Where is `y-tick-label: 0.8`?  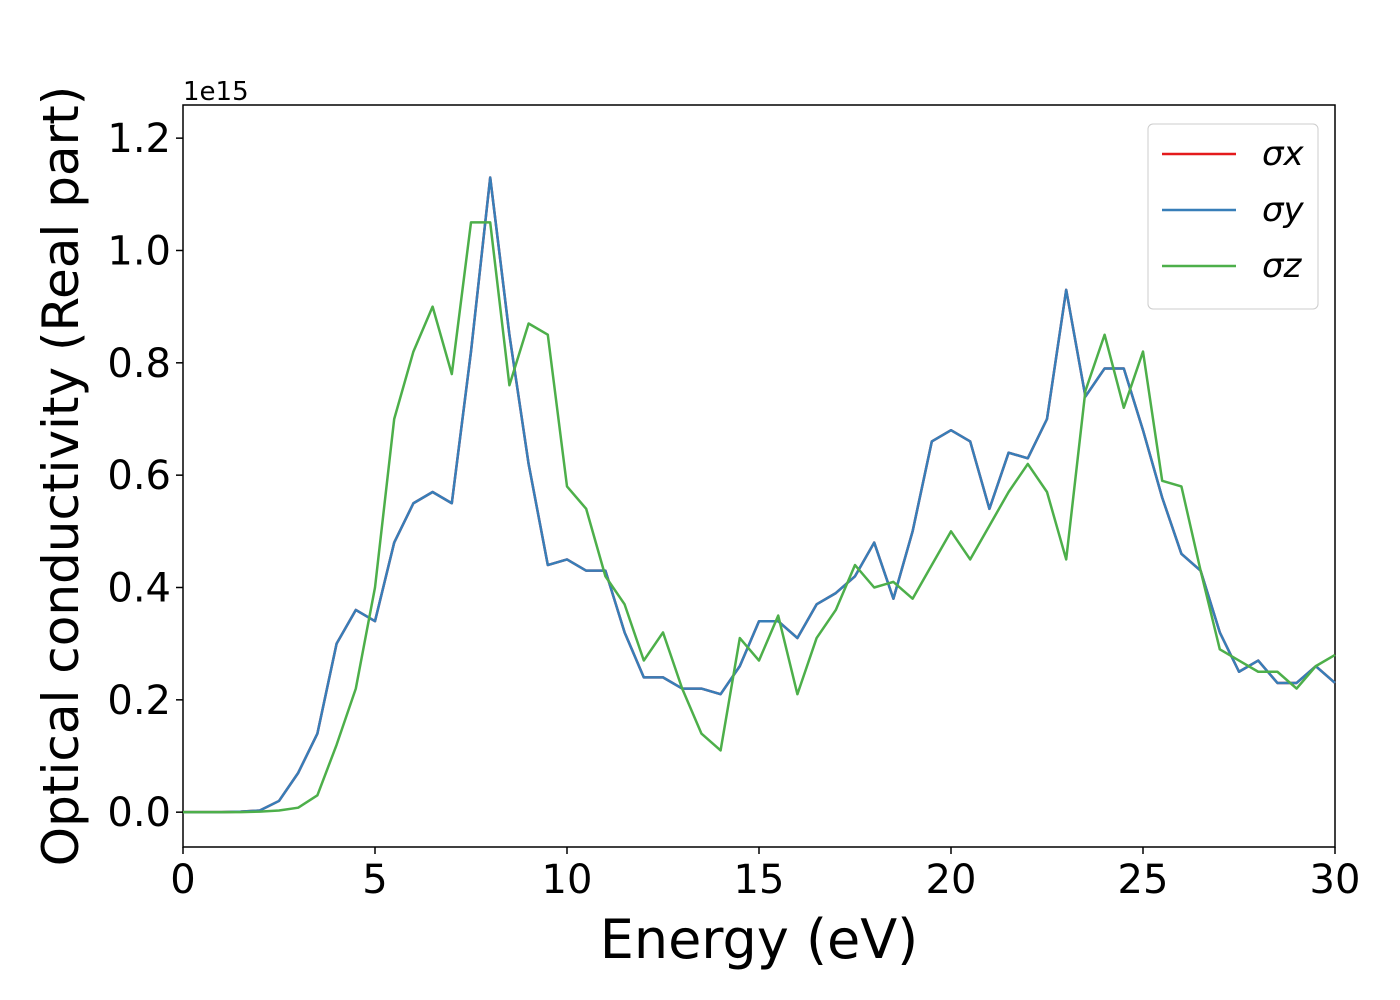 y-tick-label: 0.8 is located at coordinates (139, 364).